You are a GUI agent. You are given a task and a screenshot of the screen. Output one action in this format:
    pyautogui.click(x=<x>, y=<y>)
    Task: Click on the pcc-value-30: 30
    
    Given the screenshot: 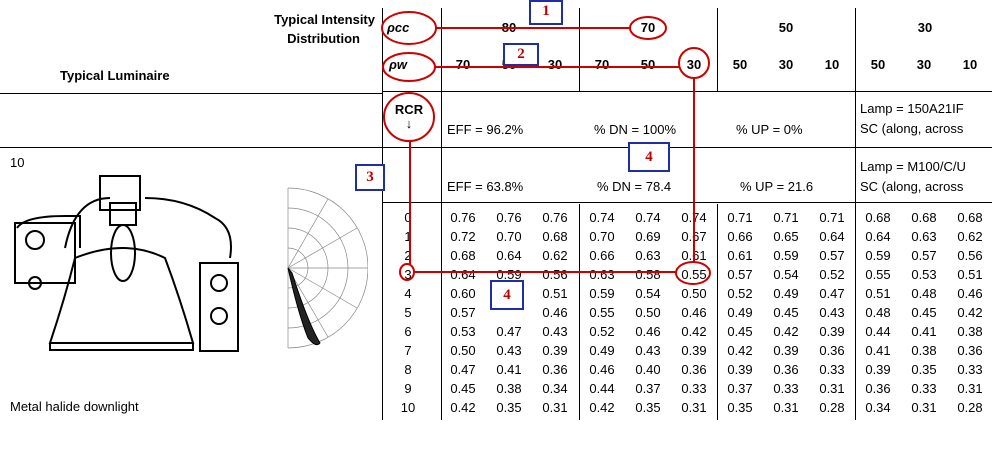 What is the action you would take?
    pyautogui.click(x=925, y=27)
    